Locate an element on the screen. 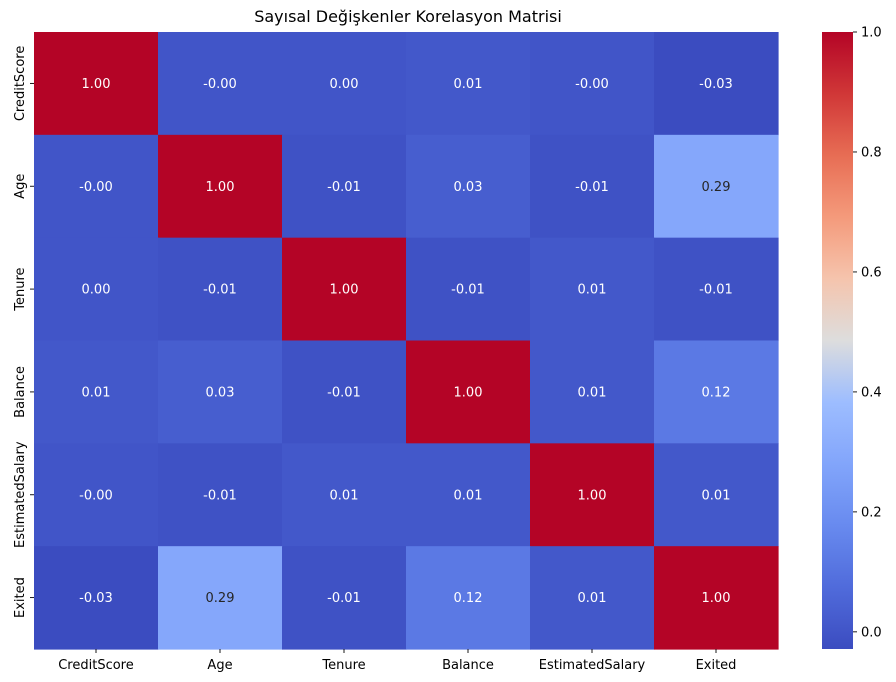 Image resolution: width=896 pixels, height=682 pixels. x-tick-label: Age is located at coordinates (219, 665).